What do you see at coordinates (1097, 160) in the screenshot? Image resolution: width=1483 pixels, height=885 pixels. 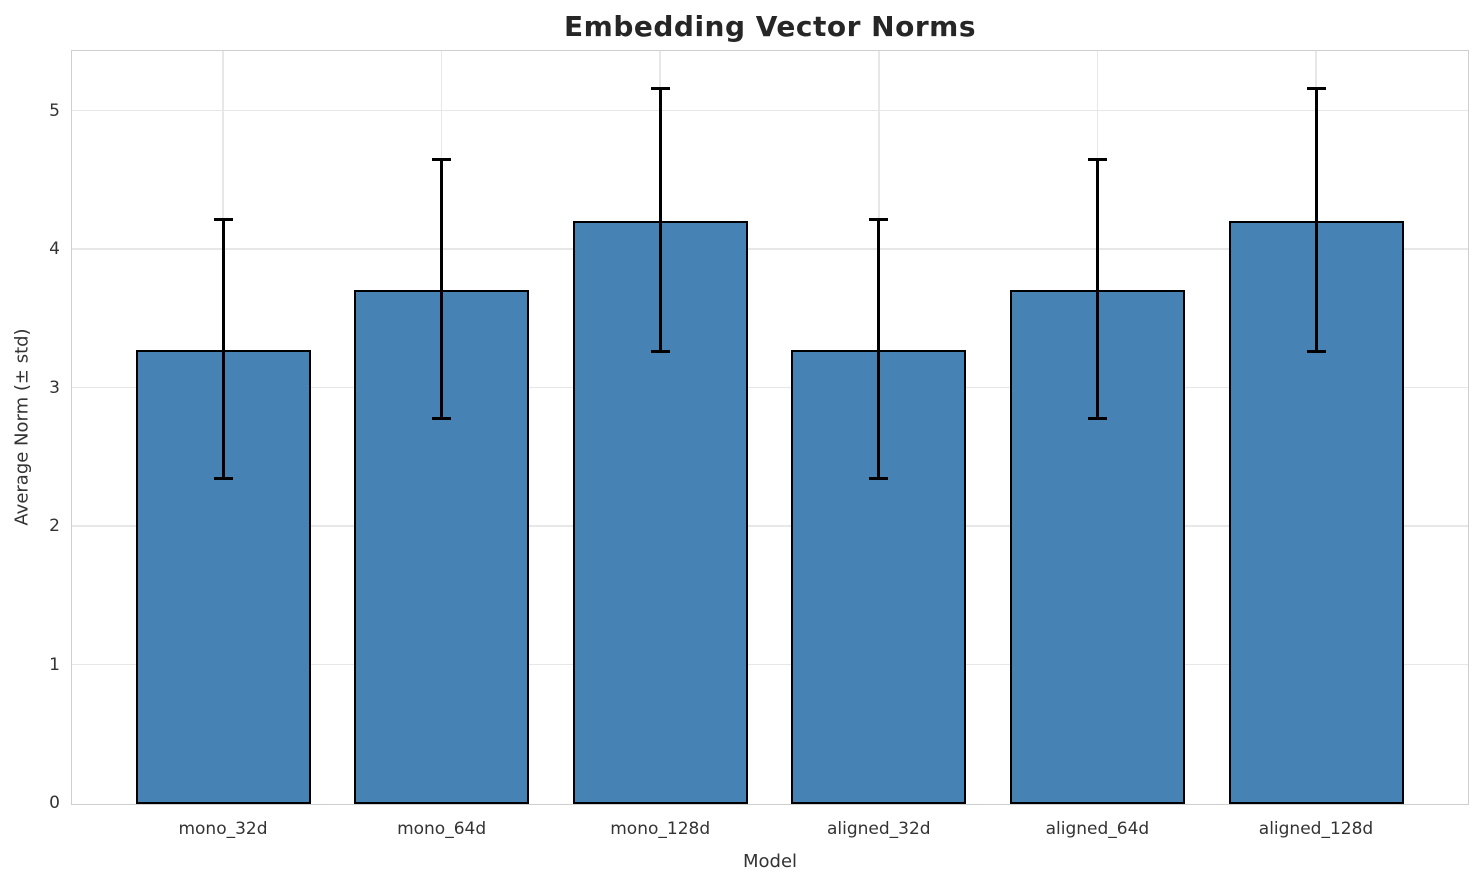 I see `error-cap-top-aligned_64d` at bounding box center [1097, 160].